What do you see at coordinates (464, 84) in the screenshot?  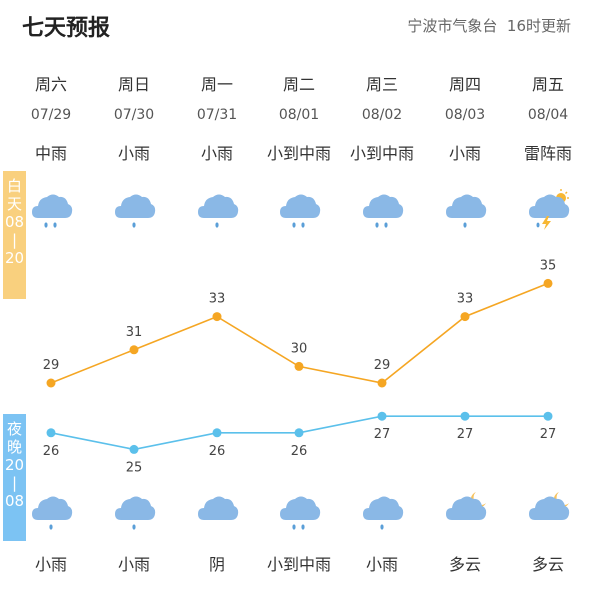 I see `weekday-label: 周四` at bounding box center [464, 84].